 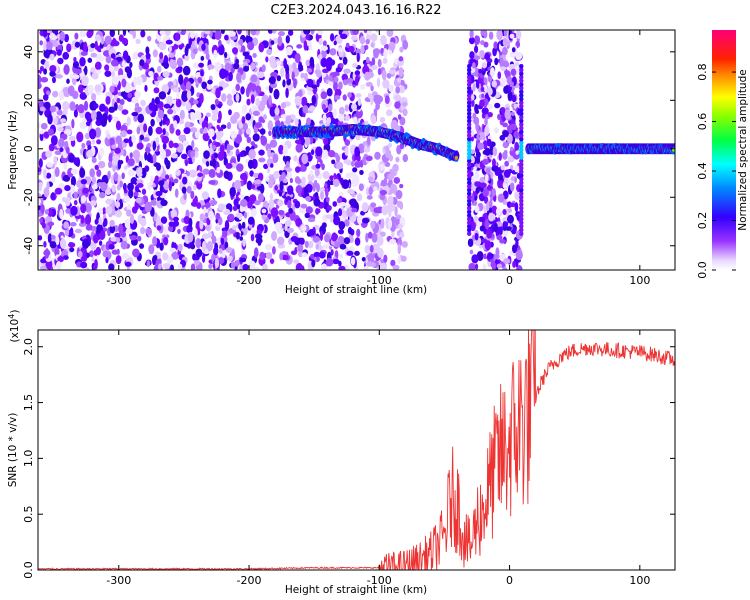 What do you see at coordinates (28, 514) in the screenshot?
I see `snr-ytick-label: 0.5` at bounding box center [28, 514].